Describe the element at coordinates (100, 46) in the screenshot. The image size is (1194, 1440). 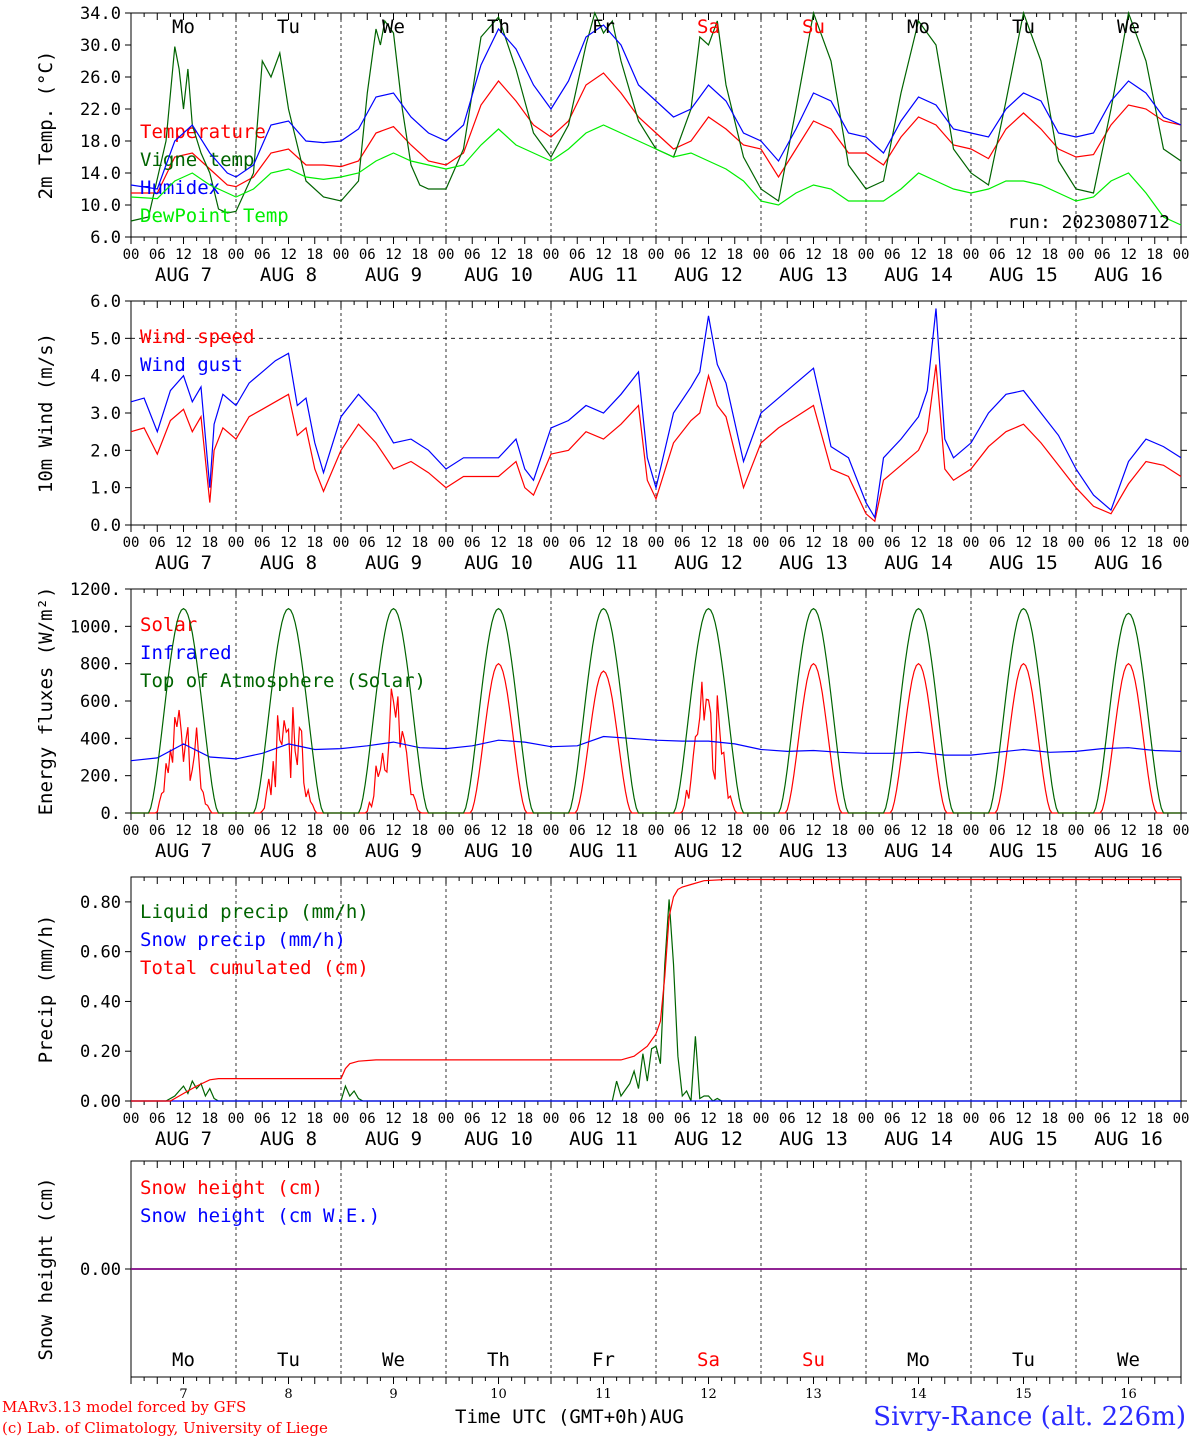
I see `y-tick-label: 30.0` at that location.